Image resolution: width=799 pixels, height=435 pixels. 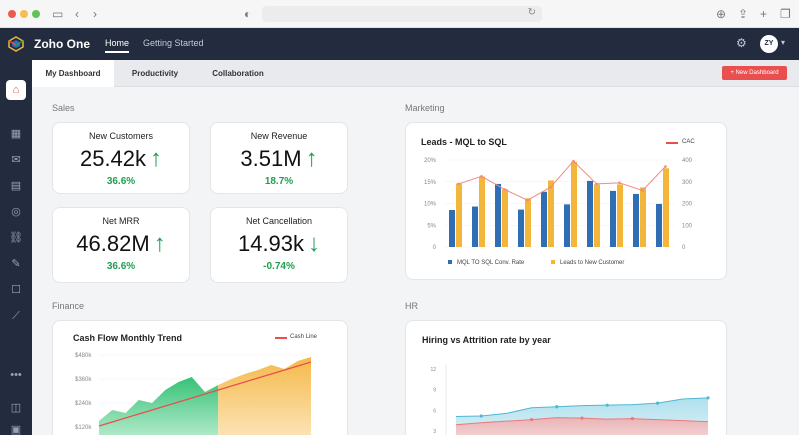 What do you see at coordinates (531, 12) in the screenshot?
I see `reload-icon: ↻` at bounding box center [531, 12].